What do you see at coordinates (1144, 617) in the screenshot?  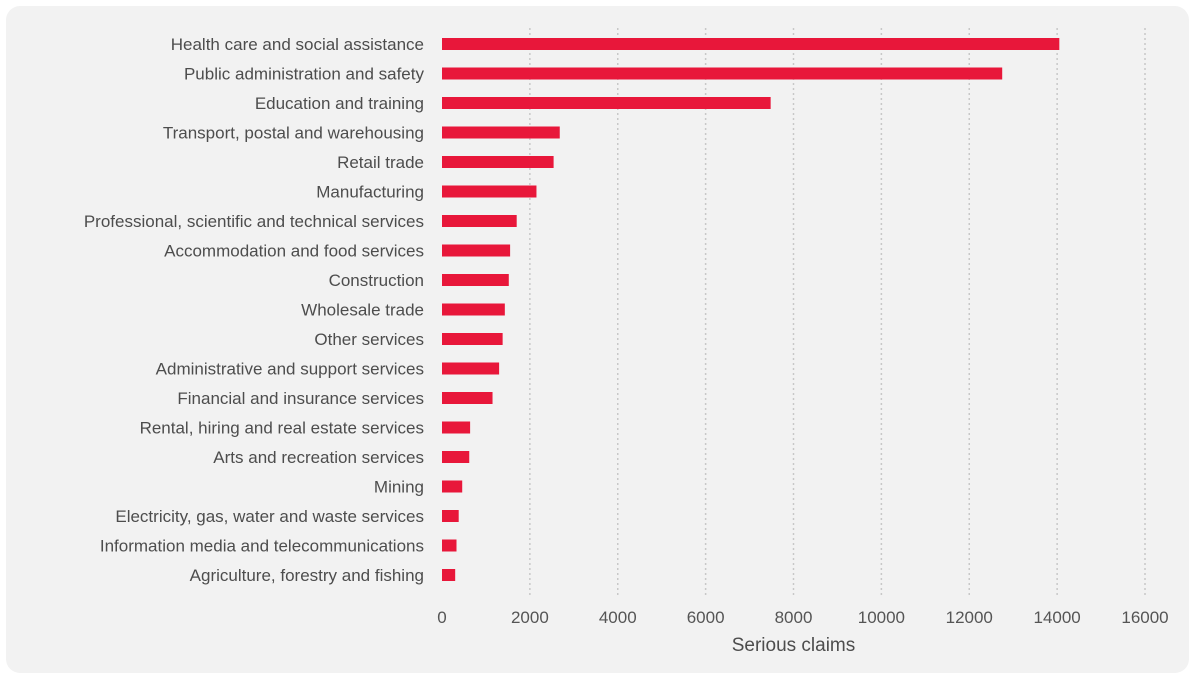 I see `x-tick-label: 16000` at bounding box center [1144, 617].